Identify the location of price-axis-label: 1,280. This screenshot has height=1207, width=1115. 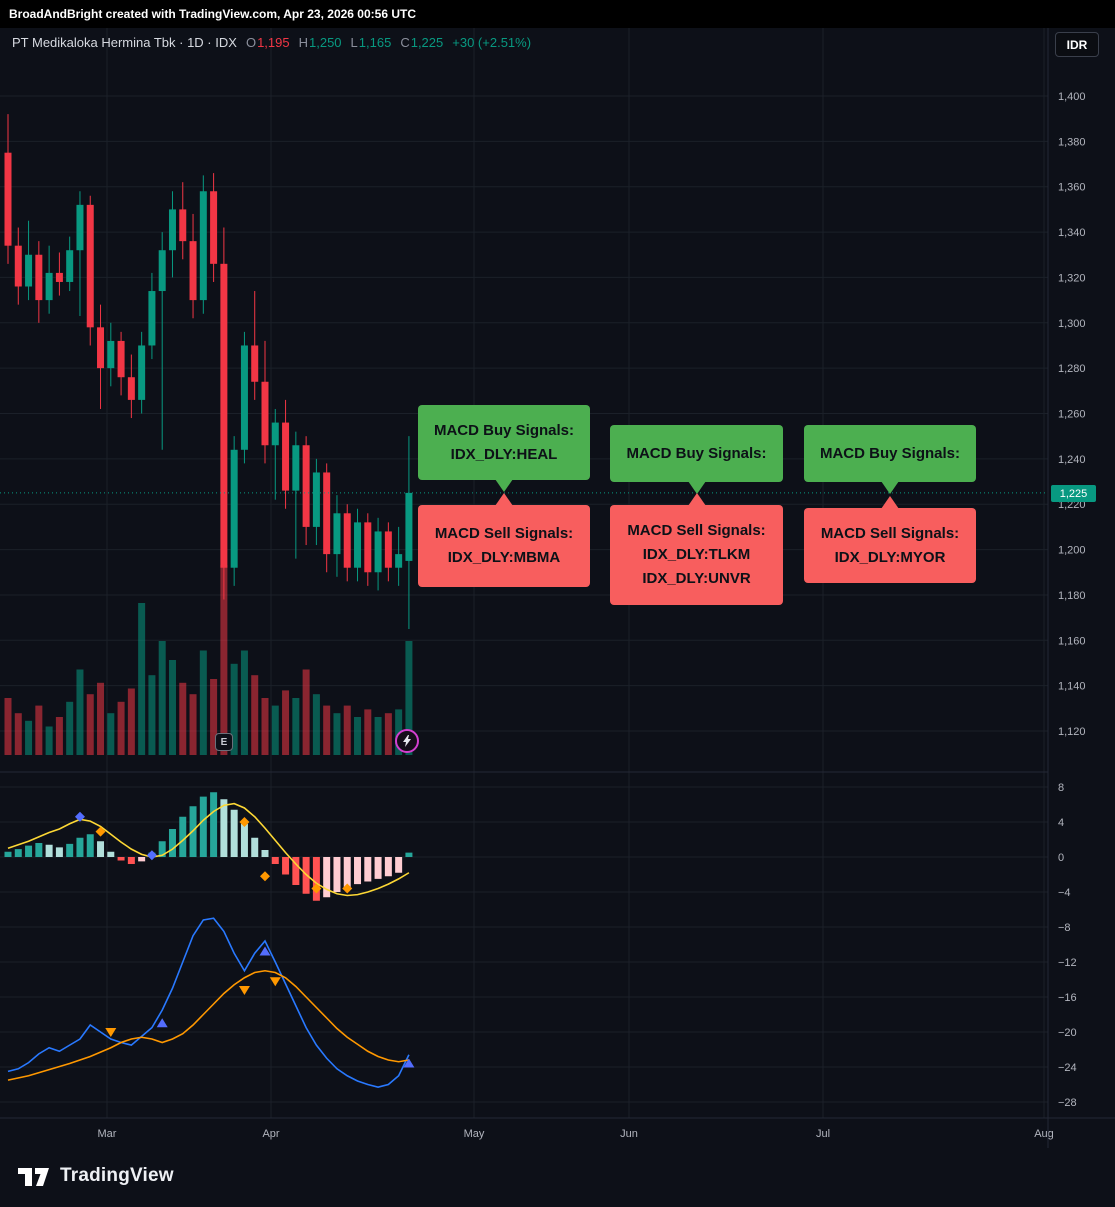
(1072, 369).